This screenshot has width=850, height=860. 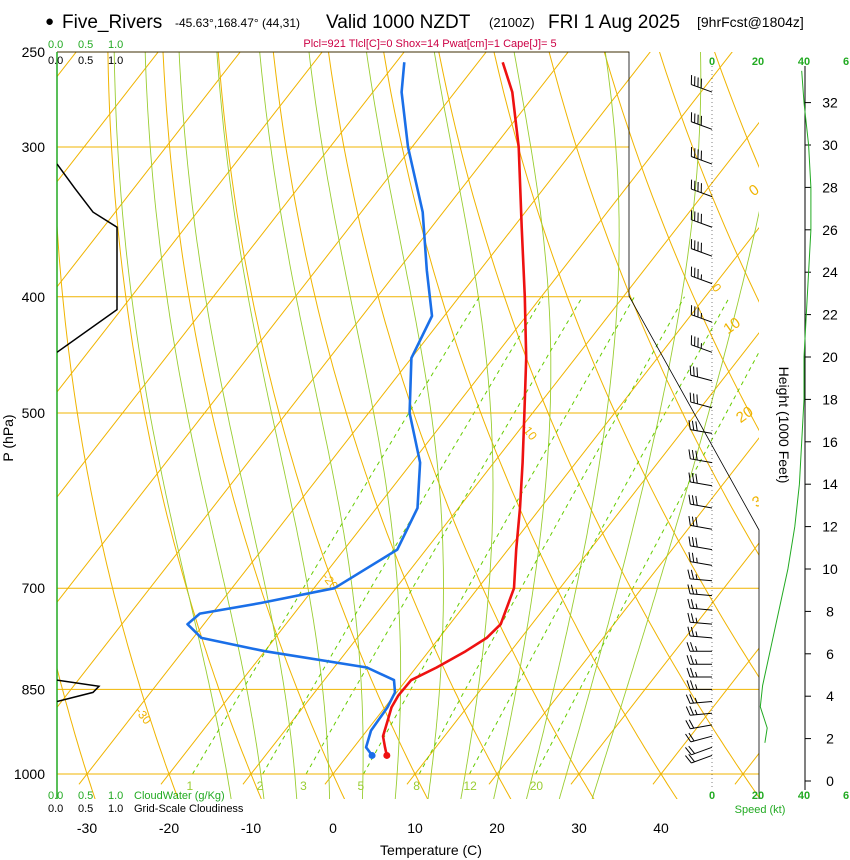 What do you see at coordinates (387, 755) in the screenshot?
I see `surface-temperature-dot` at bounding box center [387, 755].